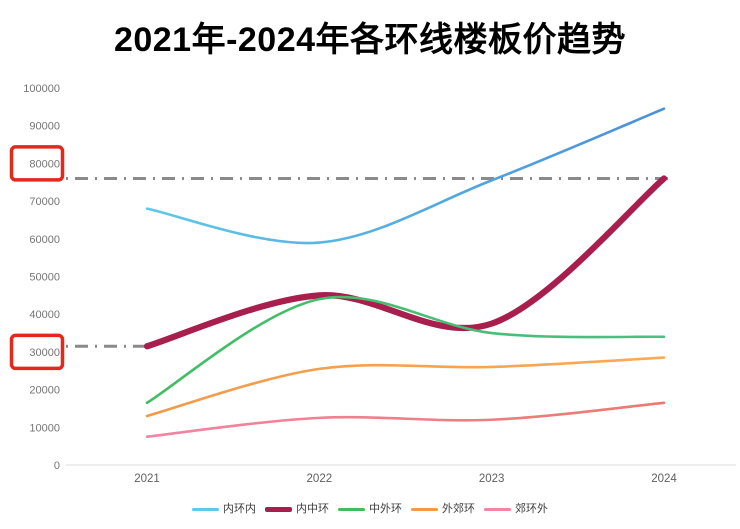  What do you see at coordinates (531, 509) in the screenshot?
I see `legend-label: 郊环外` at bounding box center [531, 509].